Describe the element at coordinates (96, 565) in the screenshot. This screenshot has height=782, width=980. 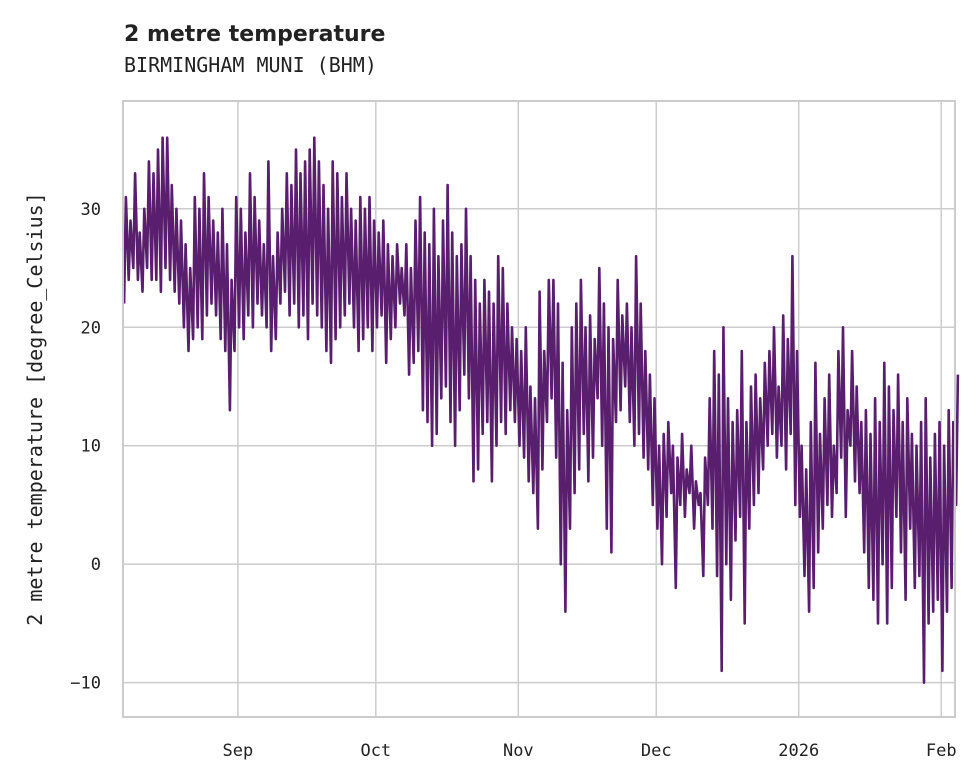
I see `y-tick-label: 0` at that location.